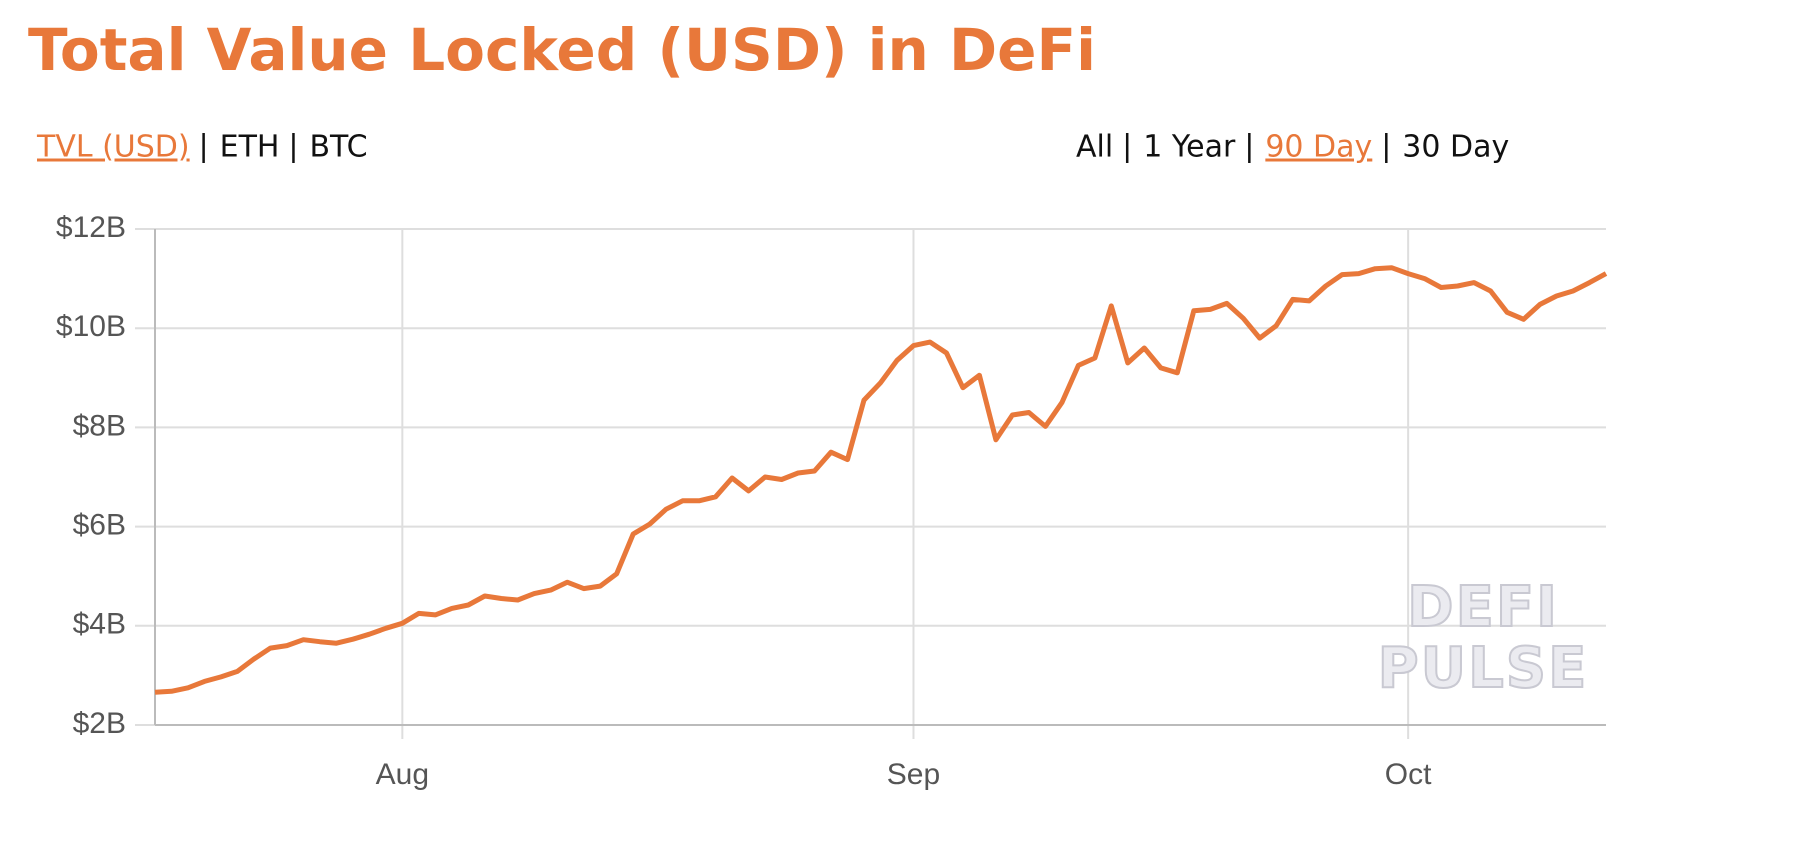 The image size is (1814, 854). Describe the element at coordinates (1408, 774) in the screenshot. I see `x-tick-label: Oct` at that location.